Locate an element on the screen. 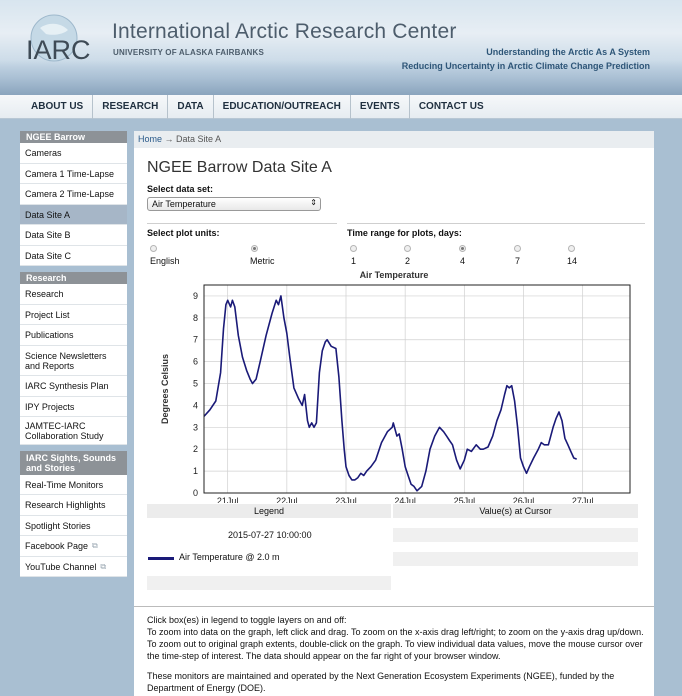 The height and width of the screenshot is (696, 682). sidebar-item-real-time-monitors: Real-Time Monitors is located at coordinates (73, 485).